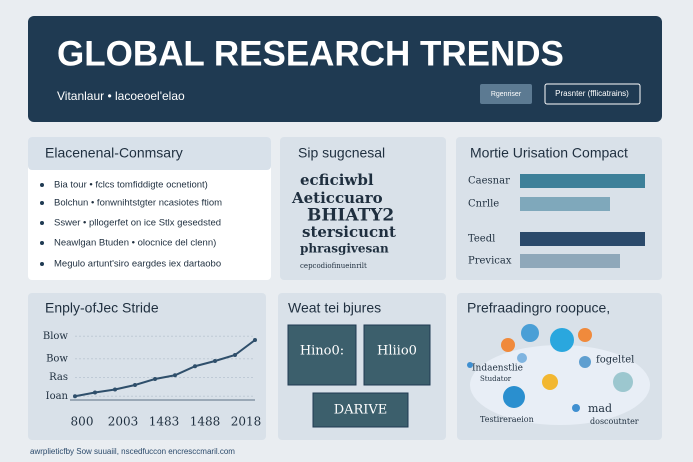 This screenshot has width=693, height=462. What do you see at coordinates (337, 198) in the screenshot?
I see `keyword: Aeticcuaro` at bounding box center [337, 198].